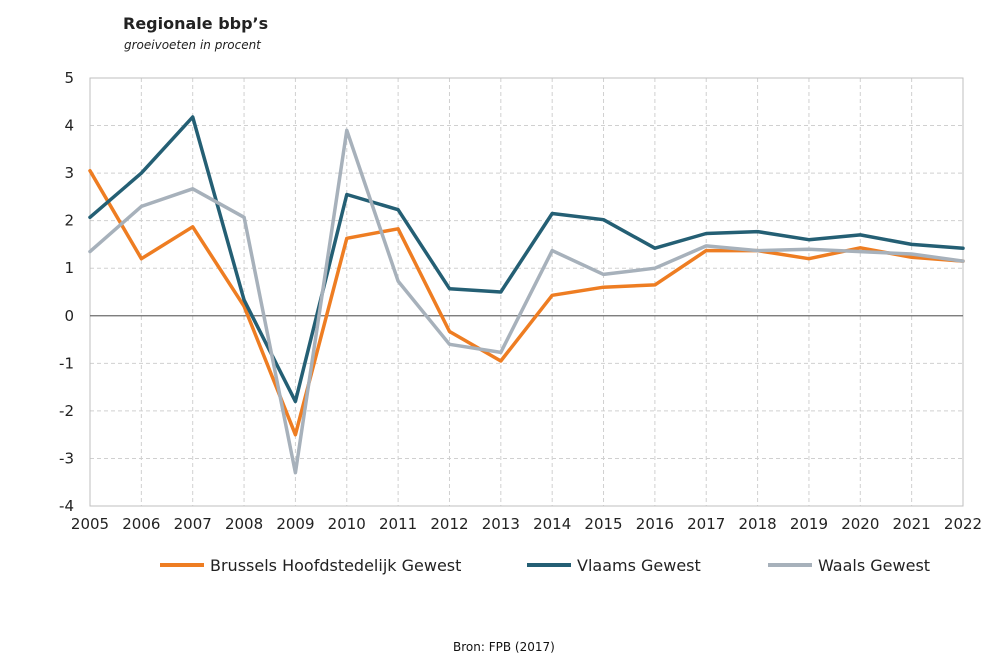 The width and height of the screenshot is (1007, 669). Describe the element at coordinates (66, 411) in the screenshot. I see `y-tick-label: -2` at that location.